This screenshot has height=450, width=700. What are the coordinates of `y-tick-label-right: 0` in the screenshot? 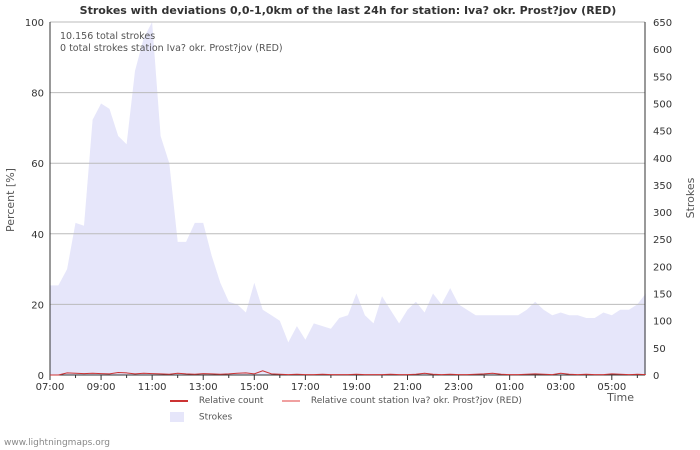 It's located at (656, 376).